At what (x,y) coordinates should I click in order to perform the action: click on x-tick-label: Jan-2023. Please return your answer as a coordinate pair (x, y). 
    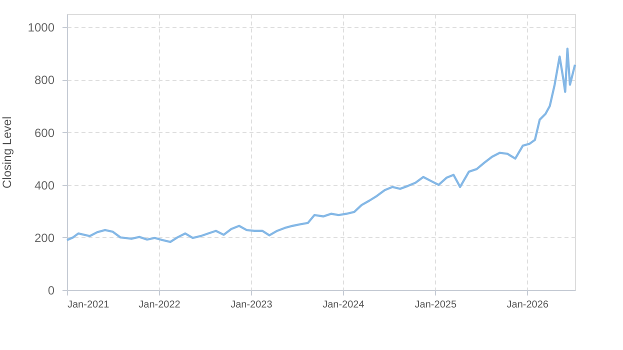
    Looking at the image, I should click on (251, 305).